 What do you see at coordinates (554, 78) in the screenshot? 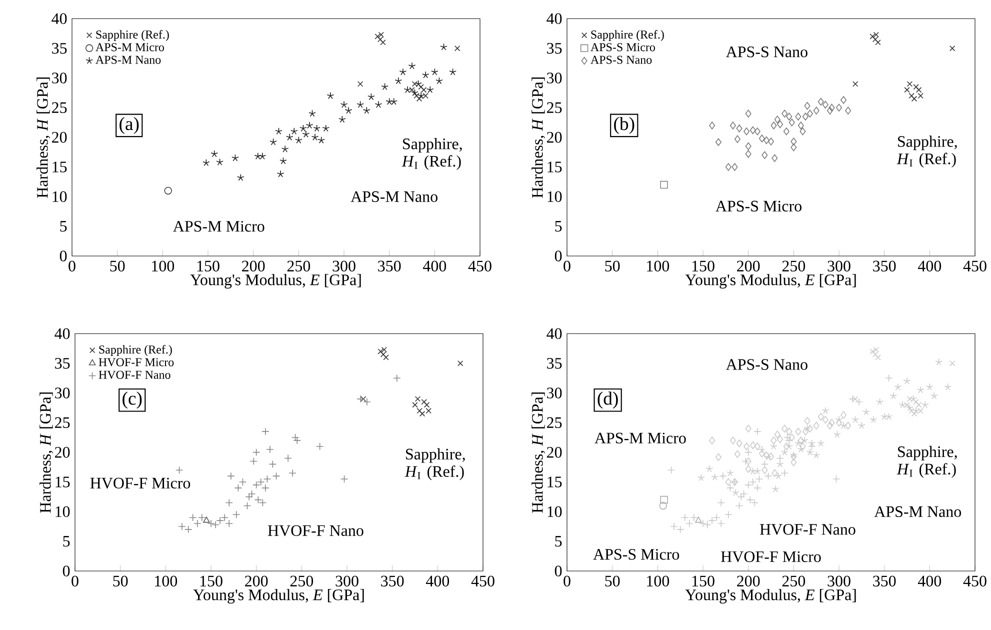
I see `y-tick-label: 30` at bounding box center [554, 78].